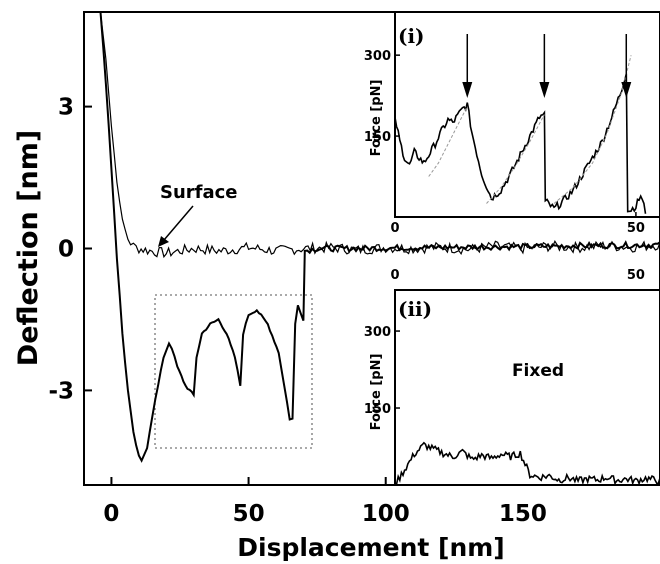  I want to click on inset-i-y-tick-label: 150, so click(377, 137).